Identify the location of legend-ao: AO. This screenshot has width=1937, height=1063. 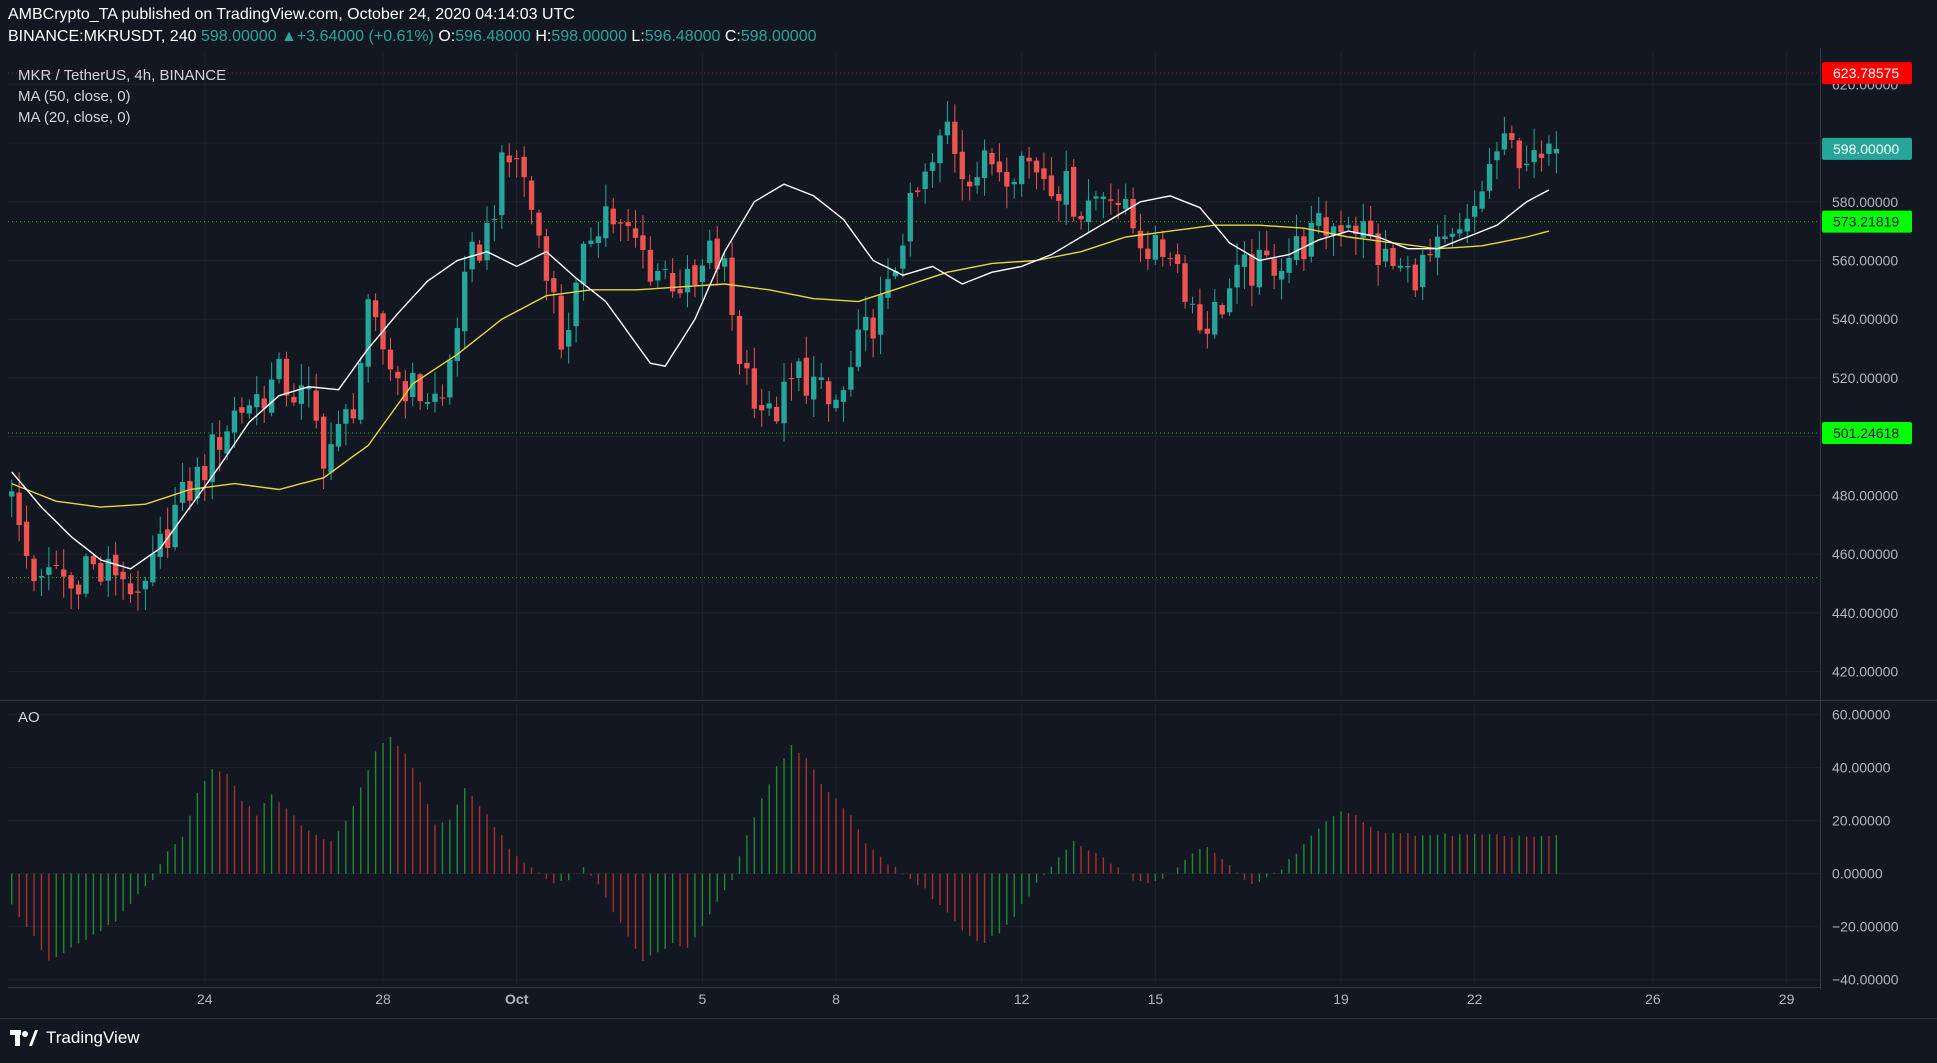
(29, 717).